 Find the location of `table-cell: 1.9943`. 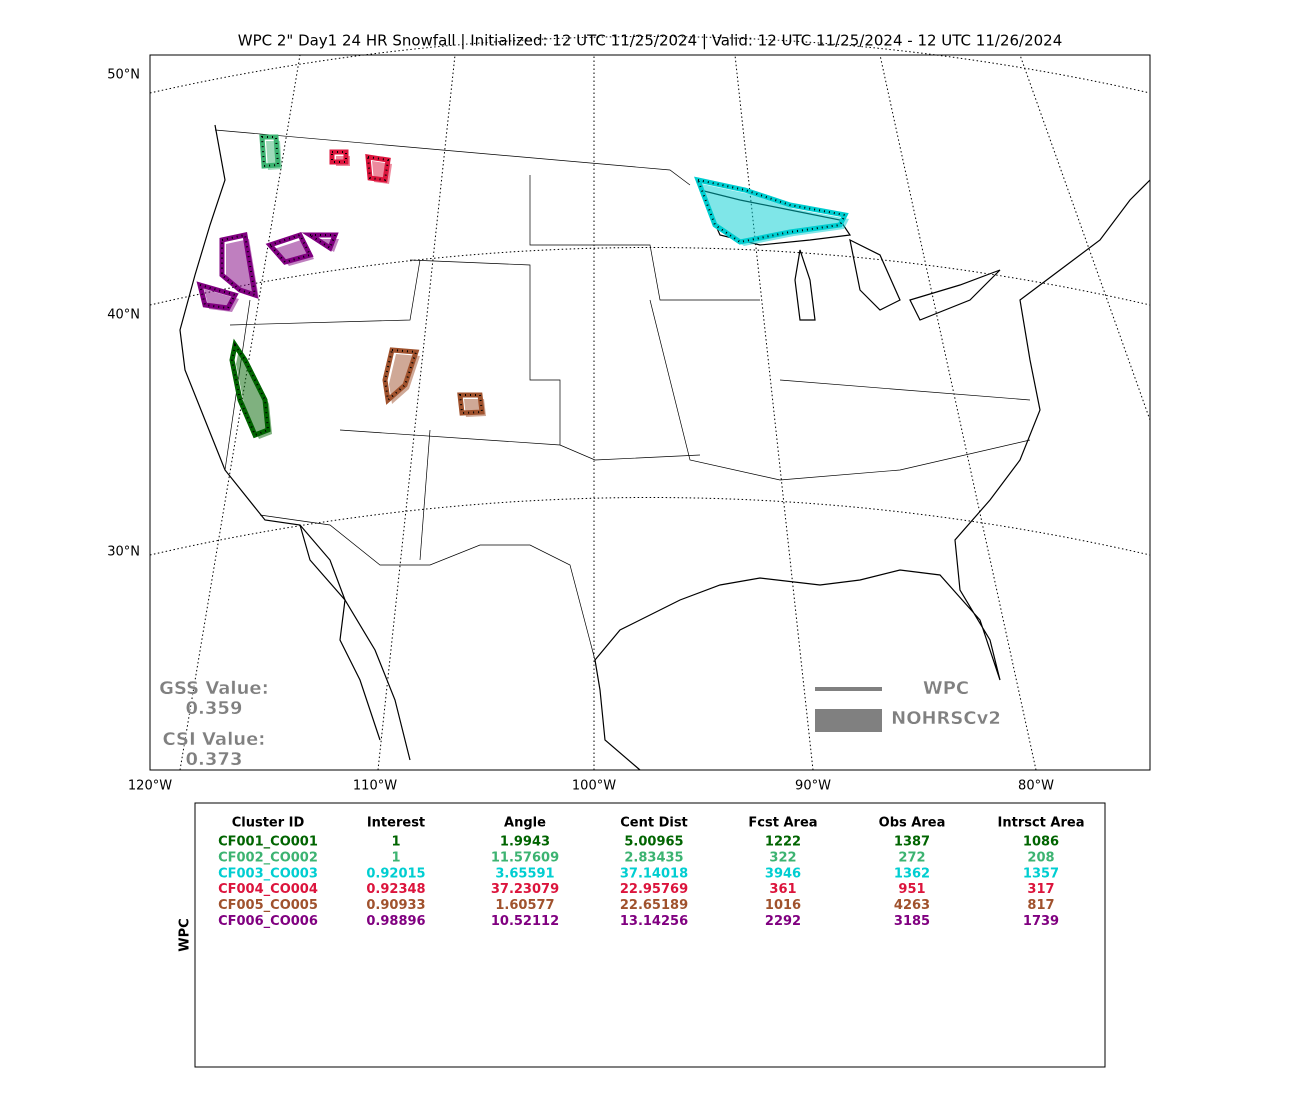

table-cell: 1.9943 is located at coordinates (525, 842).